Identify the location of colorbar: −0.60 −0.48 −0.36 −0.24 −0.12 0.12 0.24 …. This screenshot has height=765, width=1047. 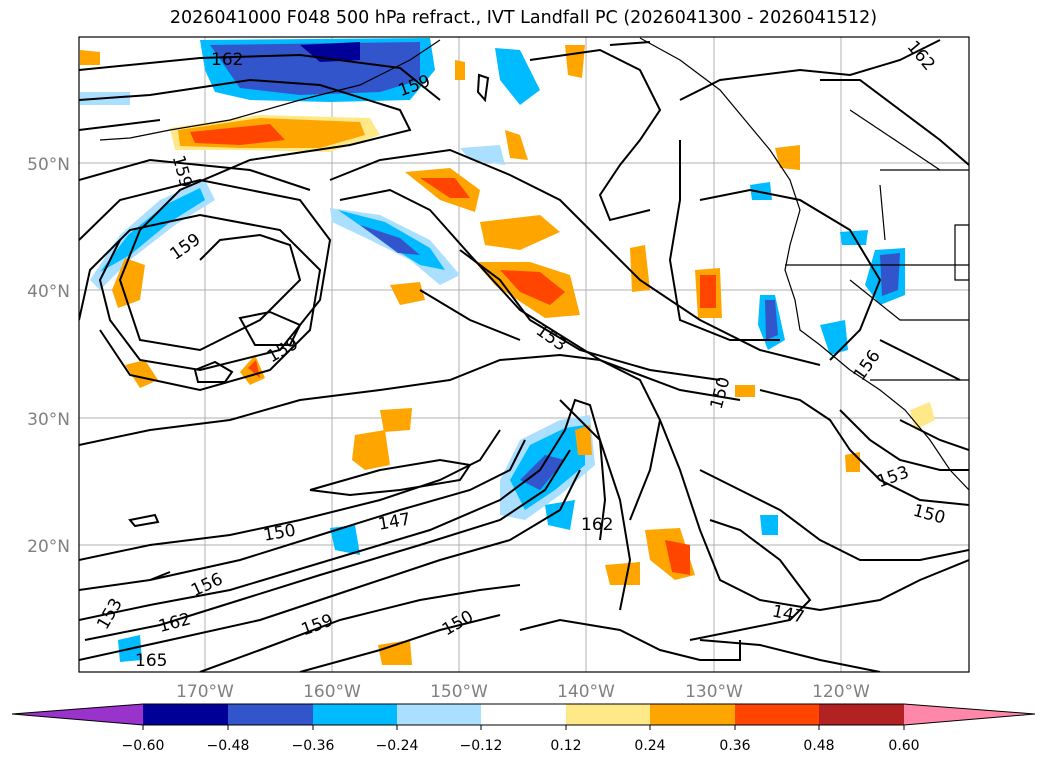
(523, 728).